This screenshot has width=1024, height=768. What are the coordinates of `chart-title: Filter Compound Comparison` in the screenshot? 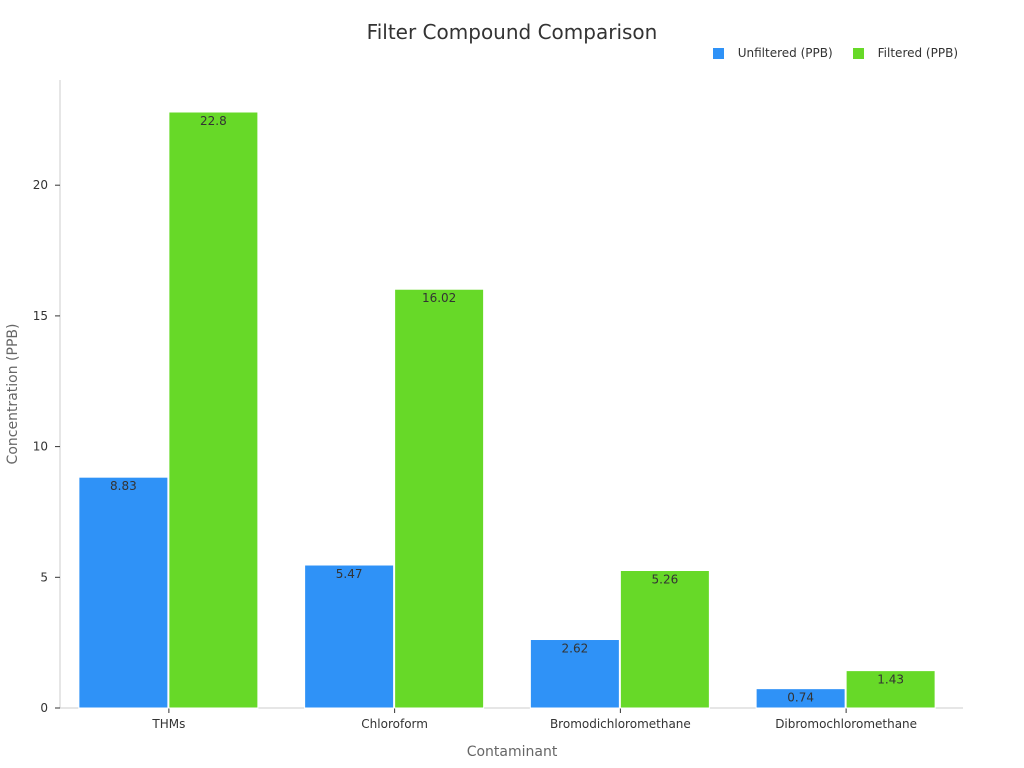 It's located at (512, 32).